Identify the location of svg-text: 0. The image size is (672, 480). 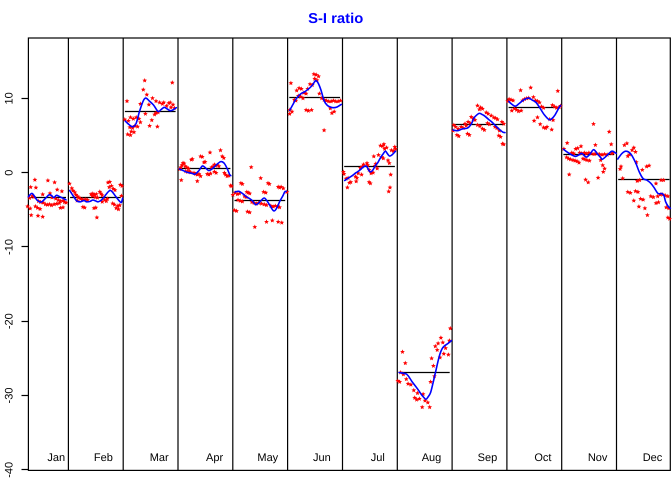
(9, 173).